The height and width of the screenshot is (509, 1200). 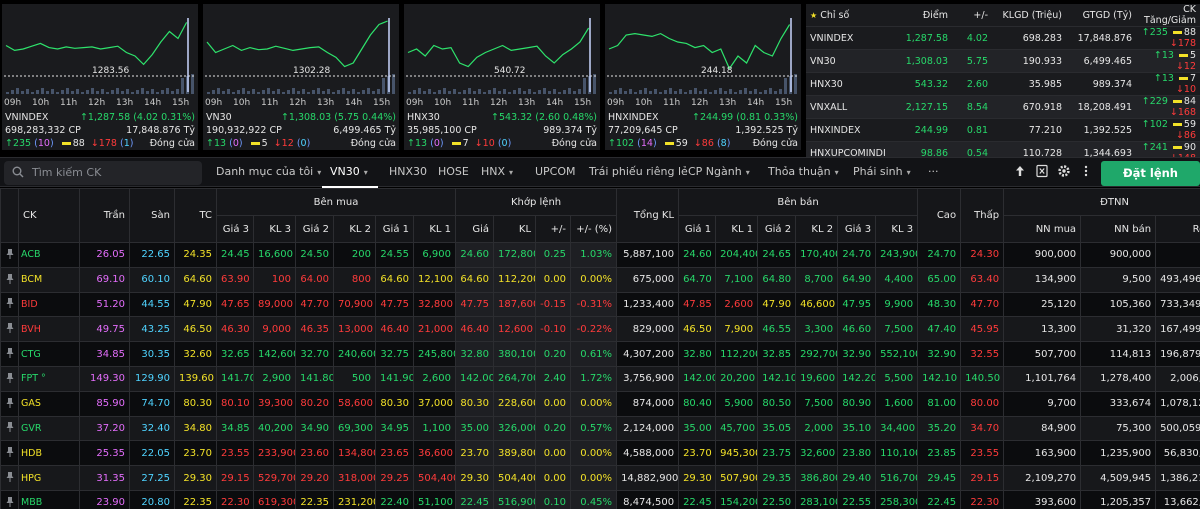 I want to click on ask-price-2: 24.65, so click(x=777, y=255).